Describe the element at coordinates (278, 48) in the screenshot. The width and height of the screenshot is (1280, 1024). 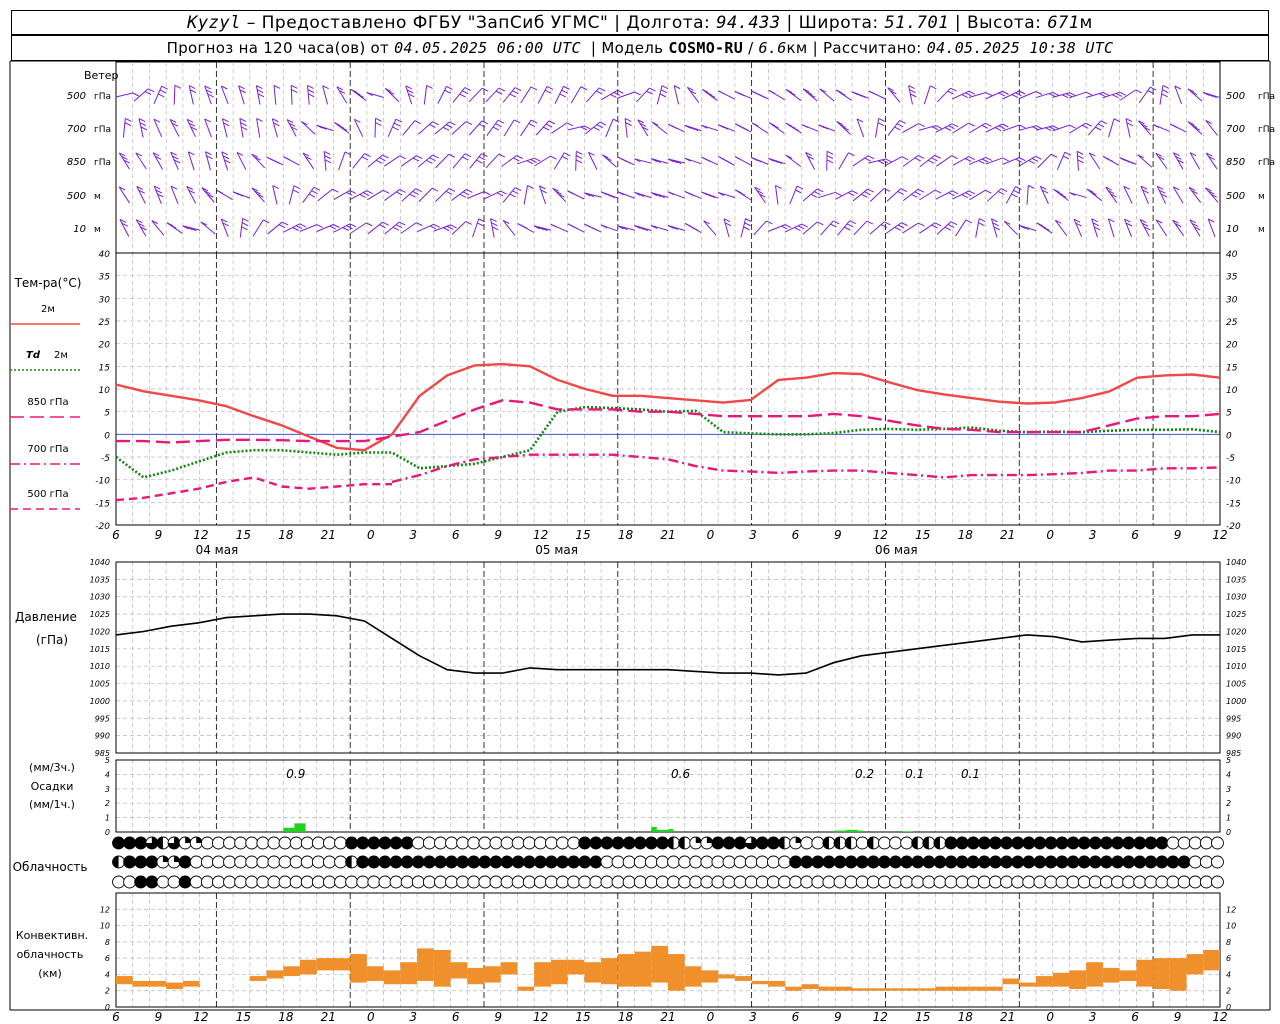
I see `forecast-label: Прогноз на 120 часа(ов) от` at that location.